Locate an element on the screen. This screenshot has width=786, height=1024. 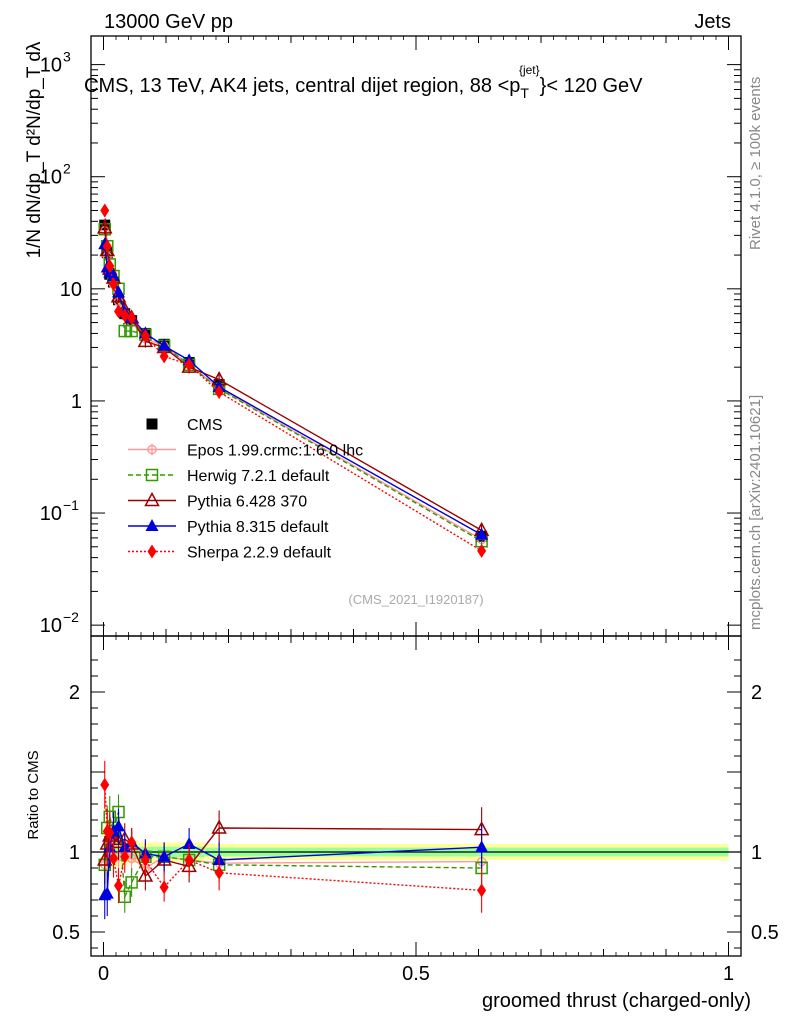
ratio-tick-label-right: 0.5 is located at coordinates (765, 933).